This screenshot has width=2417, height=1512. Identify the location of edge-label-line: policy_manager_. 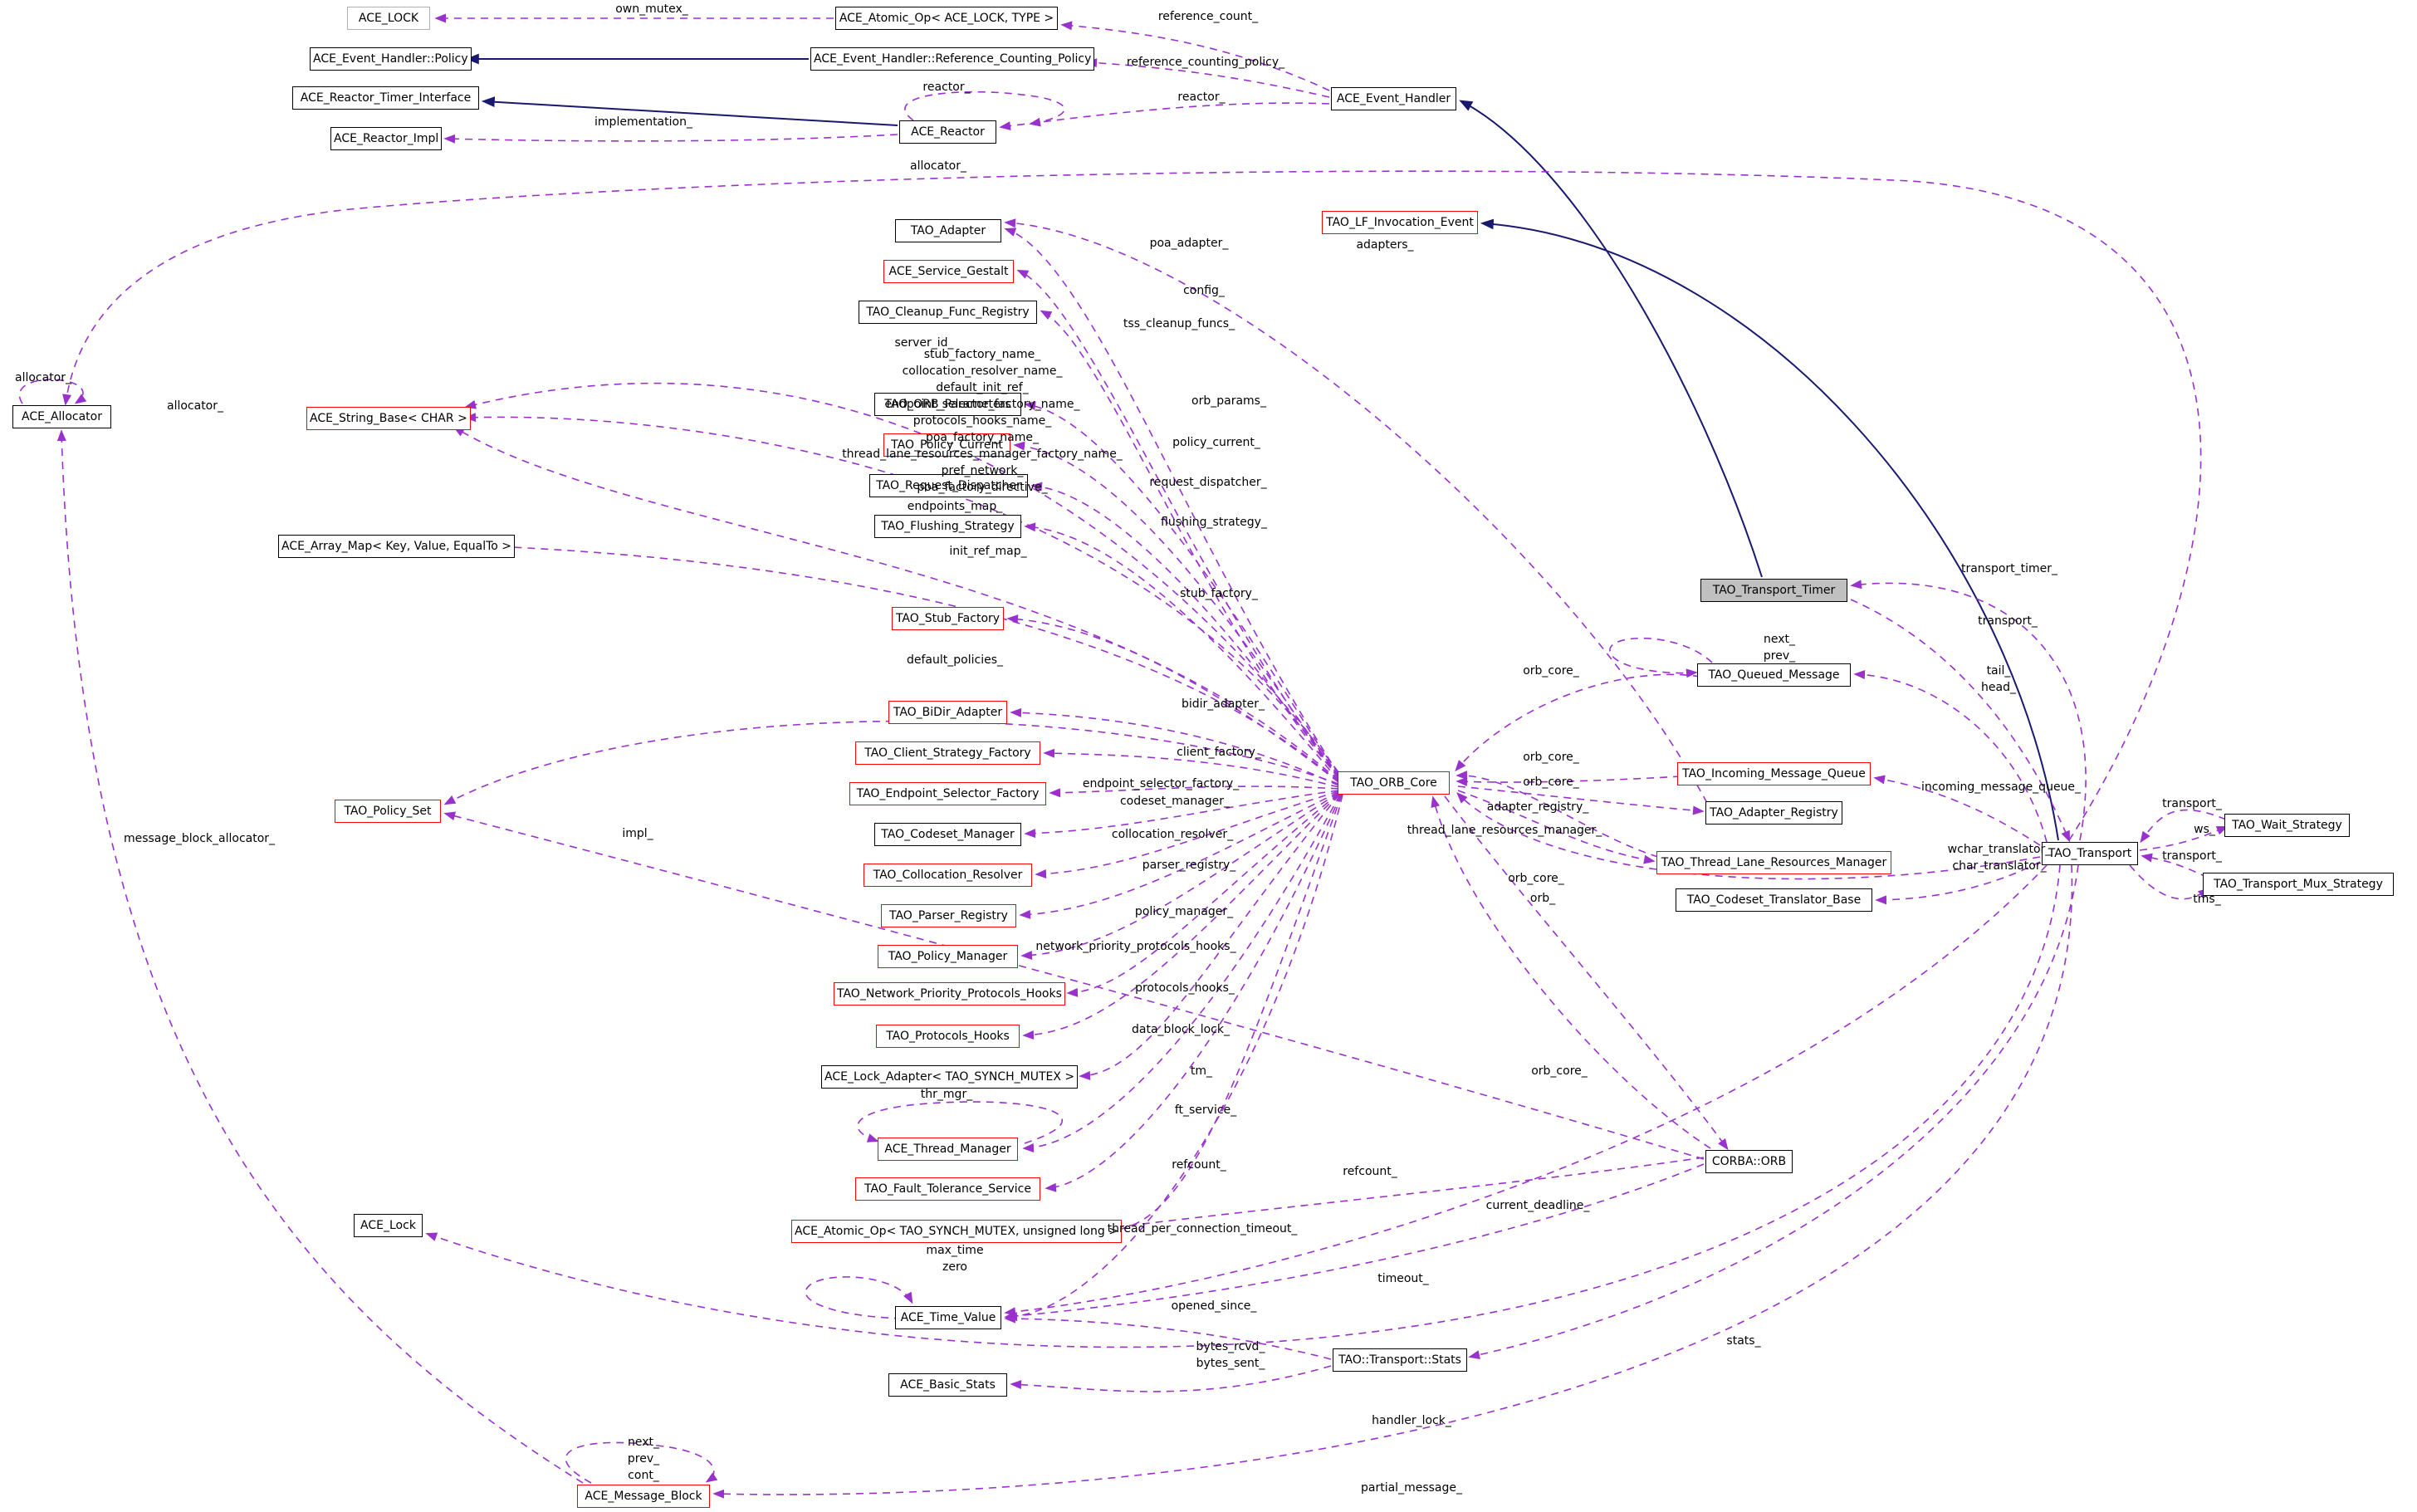
(1184, 911).